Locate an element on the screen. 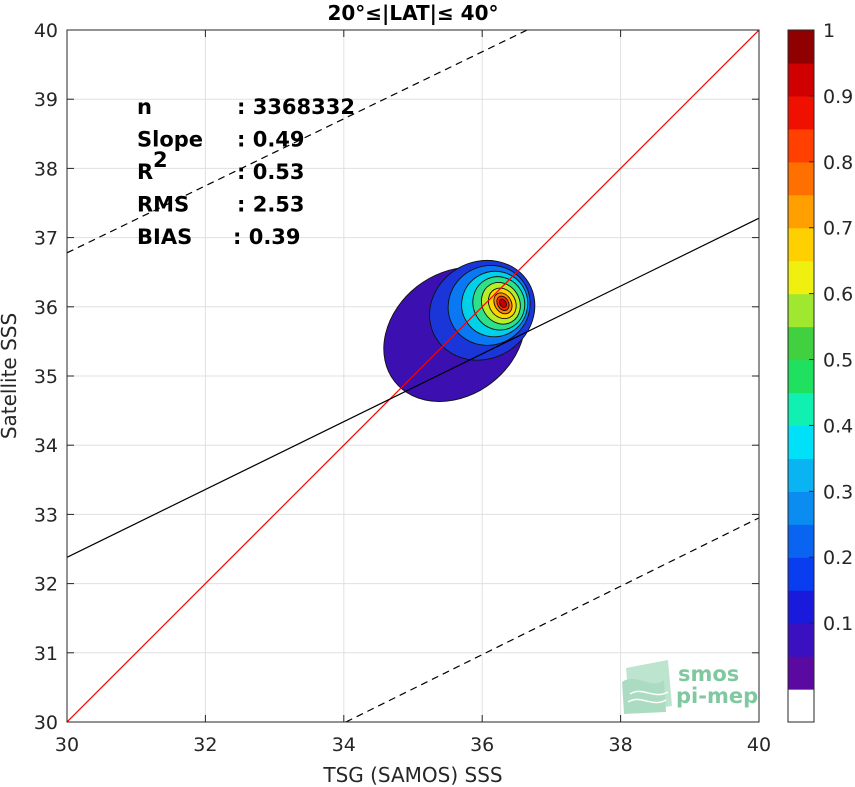 This screenshot has width=855, height=787. colorbar-frame is located at coordinates (801, 376).